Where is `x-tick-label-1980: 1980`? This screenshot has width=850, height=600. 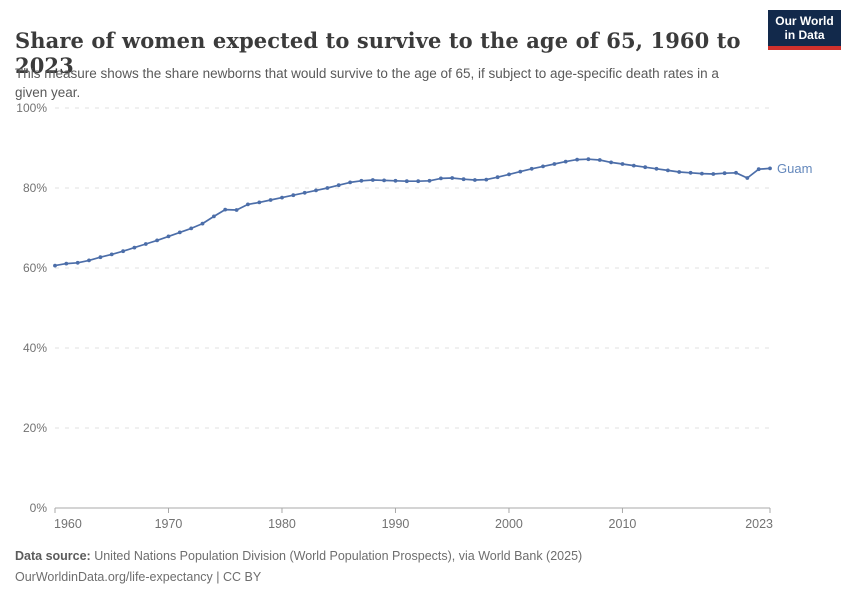 x-tick-label-1980: 1980 is located at coordinates (282, 524).